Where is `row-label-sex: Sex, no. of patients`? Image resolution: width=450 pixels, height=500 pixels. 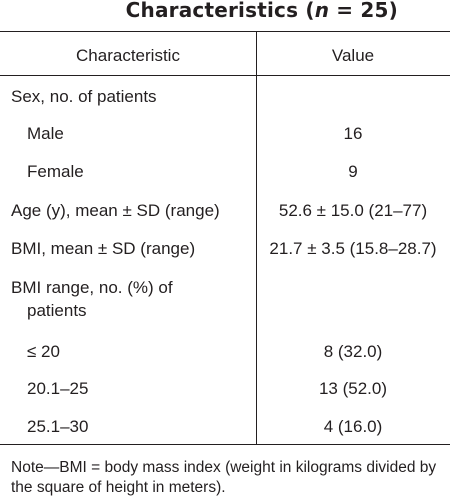
row-label-sex: Sex, no. of patients is located at coordinates (84, 96).